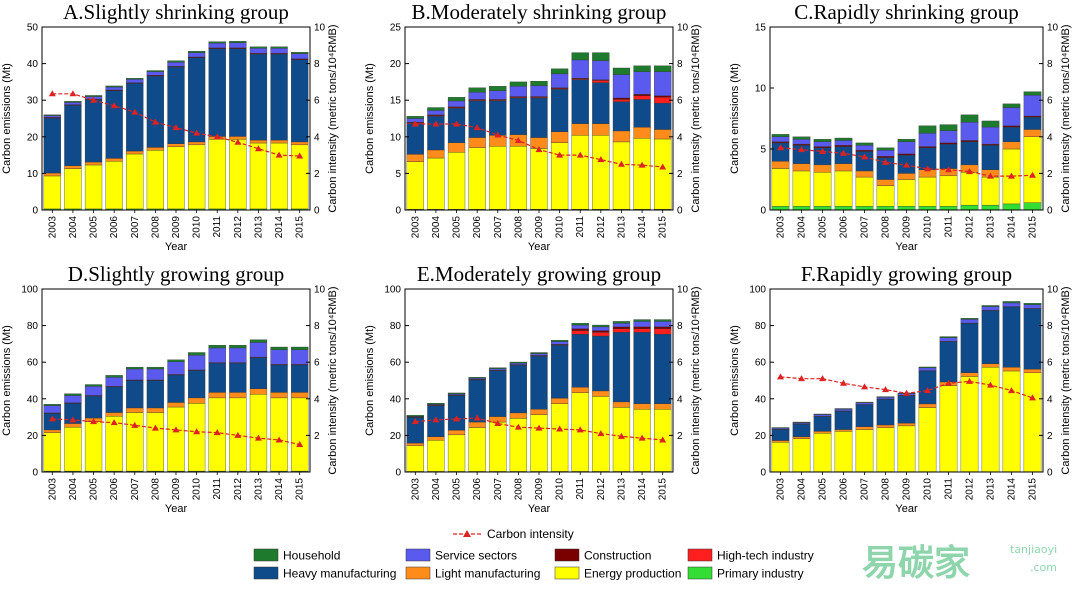  I want to click on x-tick-label: 2006, so click(477, 227).